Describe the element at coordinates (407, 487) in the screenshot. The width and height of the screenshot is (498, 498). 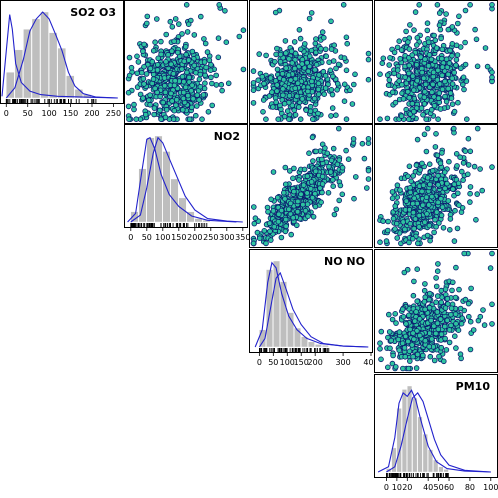
I see `x-tick-label: 20` at that location.